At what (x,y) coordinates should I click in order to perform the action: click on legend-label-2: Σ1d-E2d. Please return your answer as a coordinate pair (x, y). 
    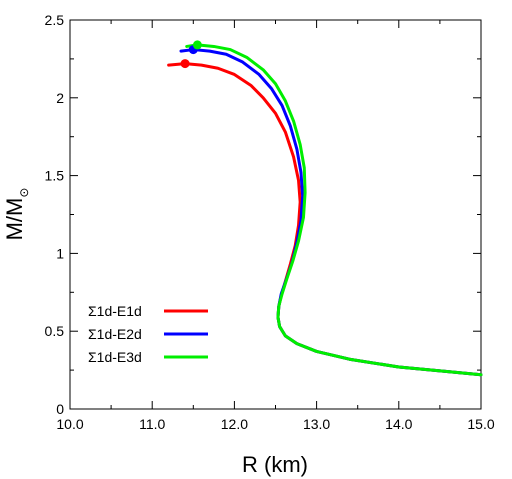
    Looking at the image, I should click on (115, 334).